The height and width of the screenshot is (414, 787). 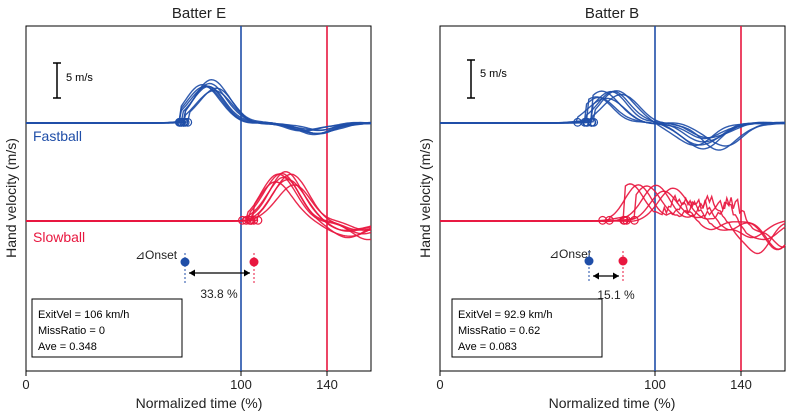 What do you see at coordinates (199, 13) in the screenshot?
I see `panel-title: Batter E` at bounding box center [199, 13].